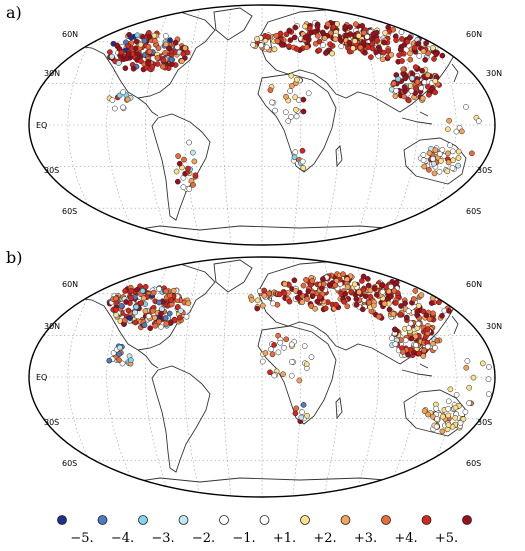  I want to click on coastline-antarctica, so click(265, 481).